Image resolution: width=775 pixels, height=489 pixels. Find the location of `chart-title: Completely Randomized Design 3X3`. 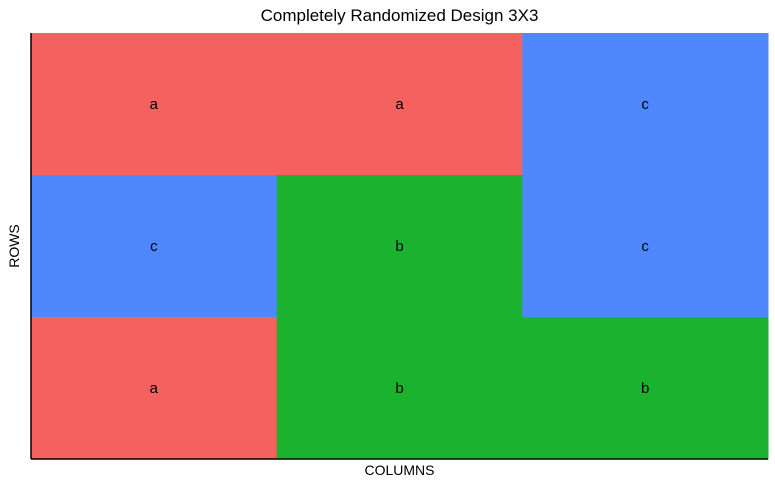

chart-title: Completely Randomized Design 3X3 is located at coordinates (399, 15).